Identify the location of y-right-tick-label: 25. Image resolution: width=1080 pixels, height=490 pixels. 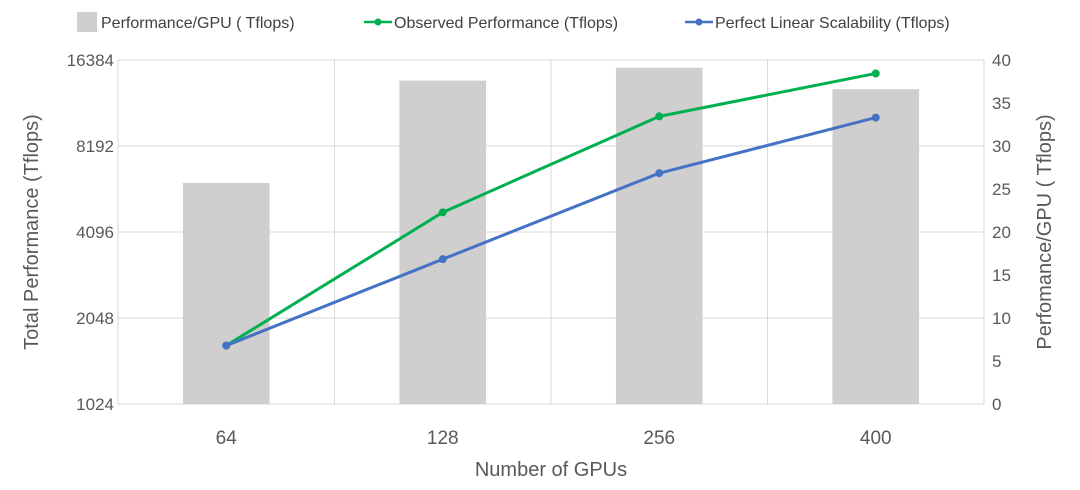
(1001, 189).